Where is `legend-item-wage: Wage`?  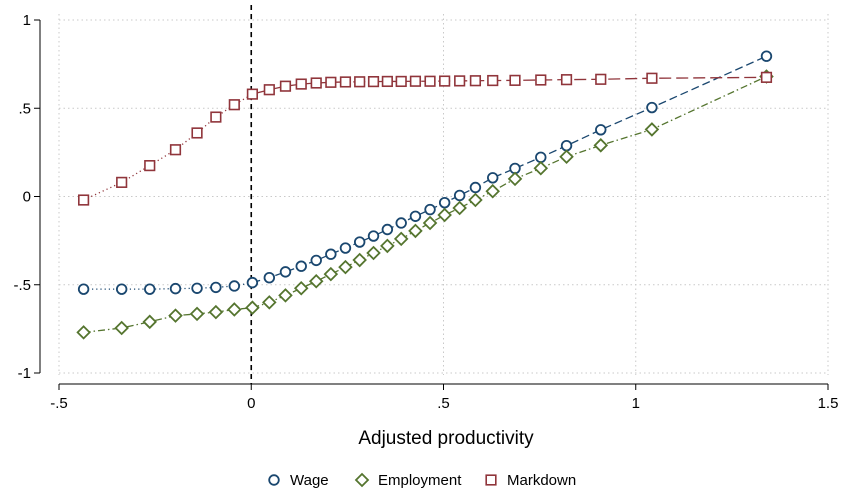 legend-item-wage: Wage is located at coordinates (298, 480).